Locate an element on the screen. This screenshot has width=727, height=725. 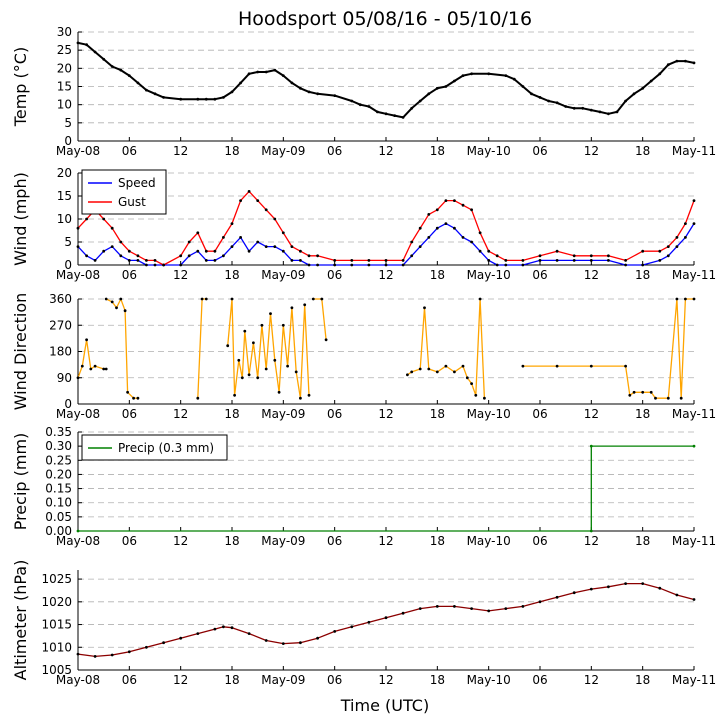
y-tick-label: 1010 is located at coordinates (56, 647).